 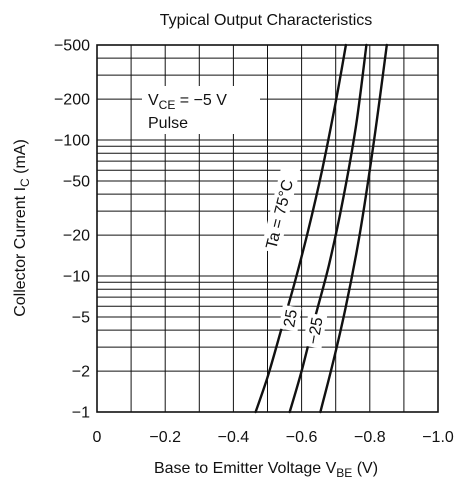 What do you see at coordinates (72, 46) in the screenshot?
I see `y-tick-label: −500` at bounding box center [72, 46].